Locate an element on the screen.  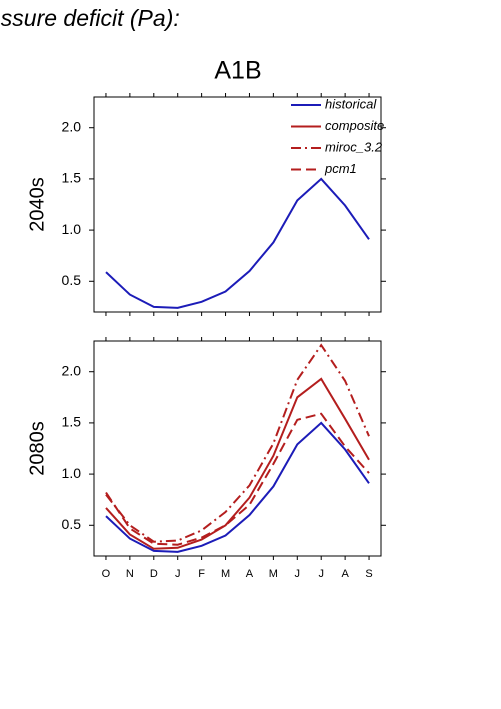
legend-label: historical is located at coordinates (351, 103).